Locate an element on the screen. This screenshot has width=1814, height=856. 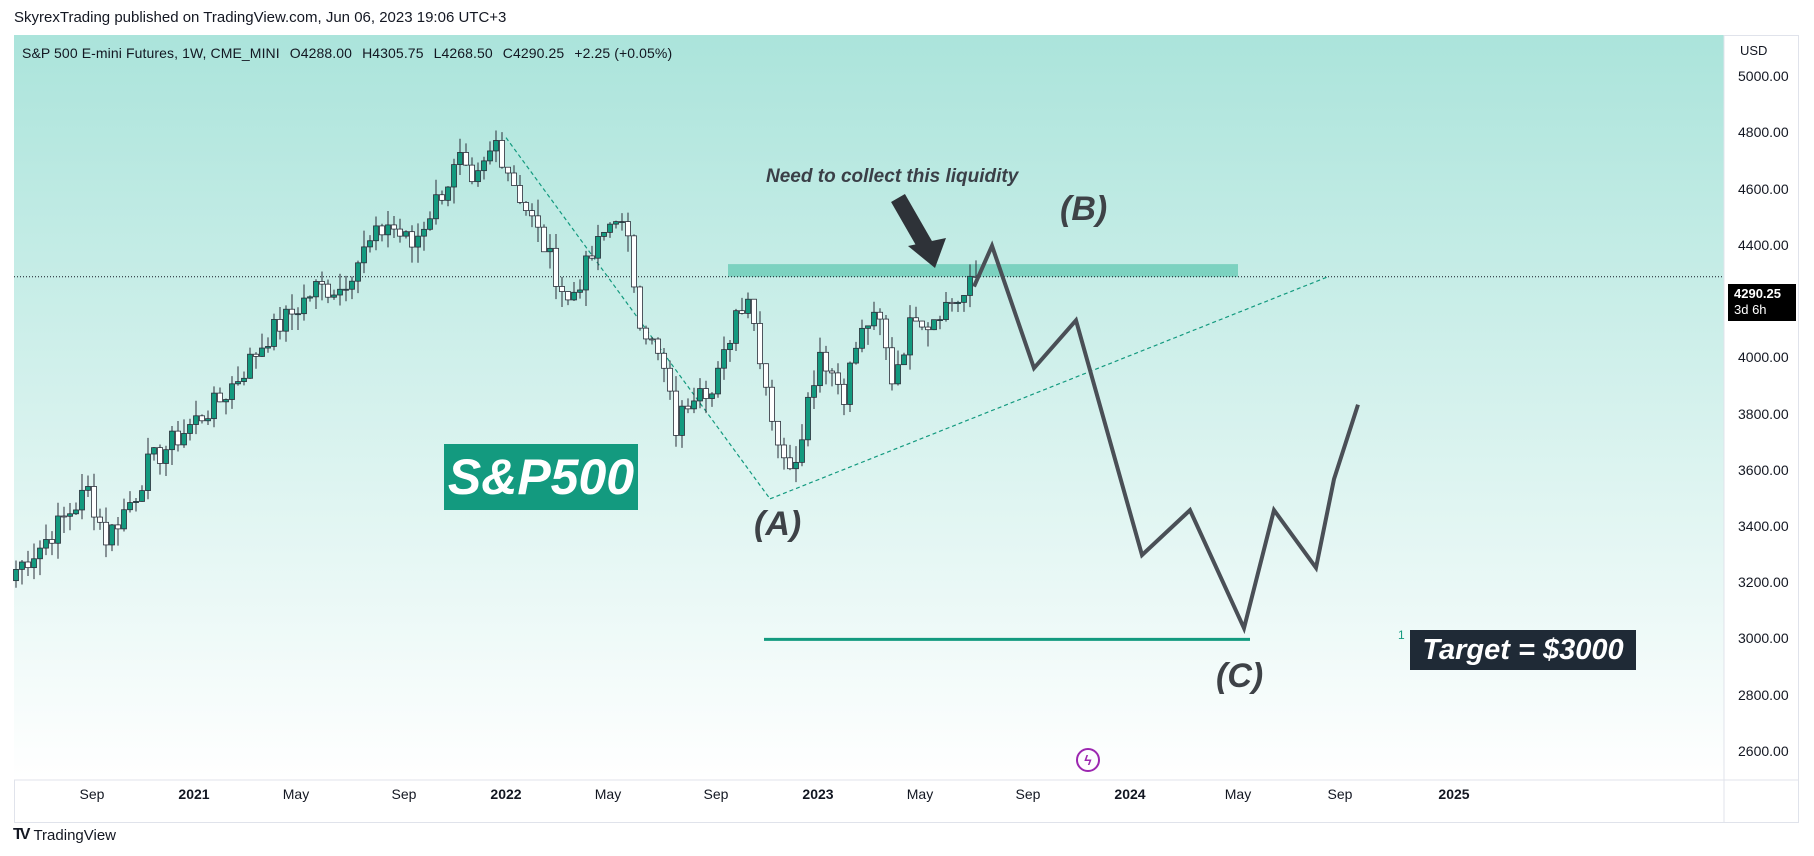
ohlc-open: O4288.00 is located at coordinates (321, 53).